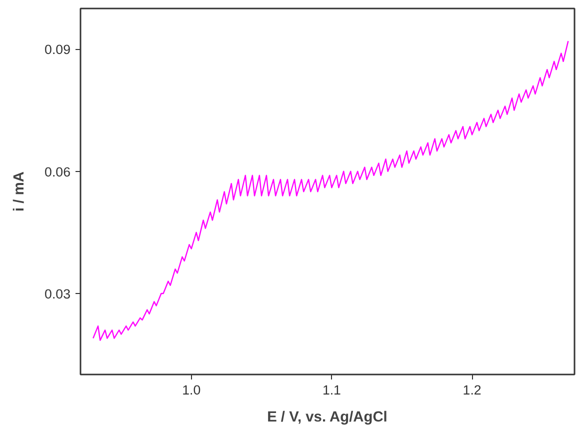 This screenshot has height=432, width=576. What do you see at coordinates (57, 172) in the screenshot?
I see `y-tick-label: 0.06` at bounding box center [57, 172].